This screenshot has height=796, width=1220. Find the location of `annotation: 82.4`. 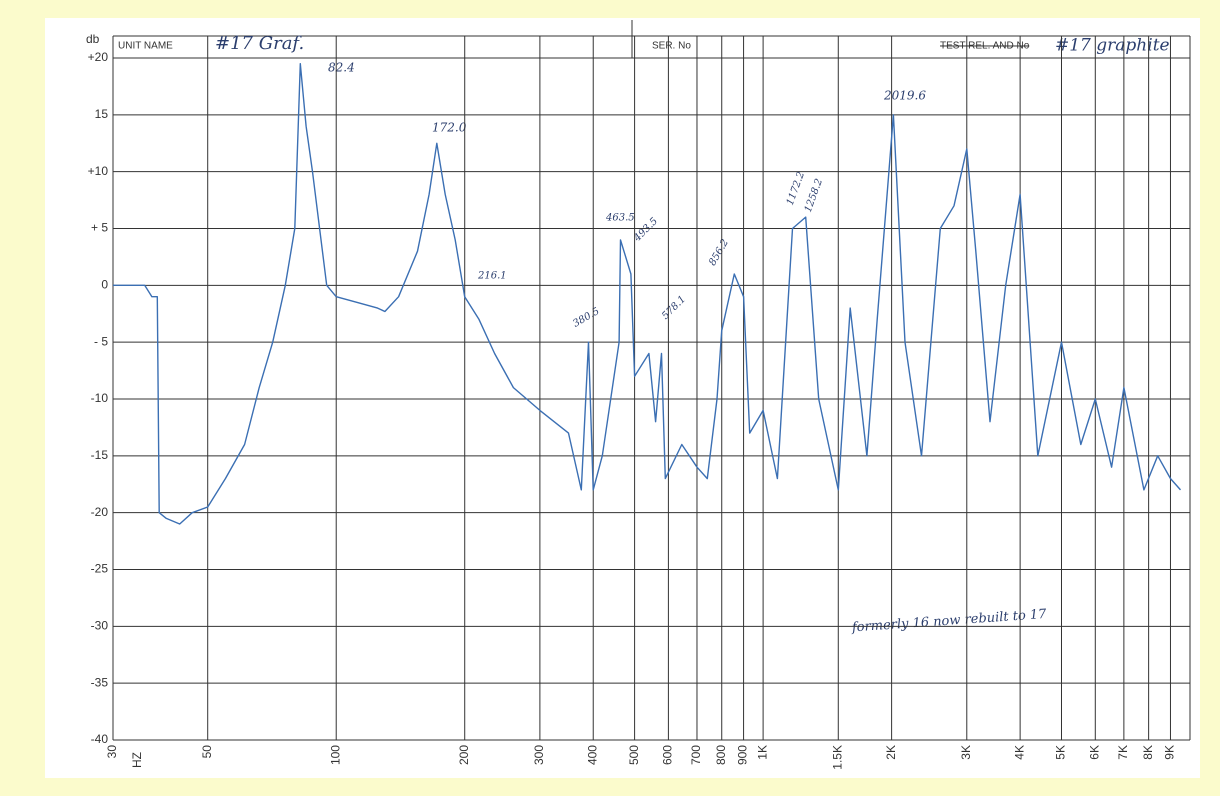

annotation: 82.4 is located at coordinates (341, 68).